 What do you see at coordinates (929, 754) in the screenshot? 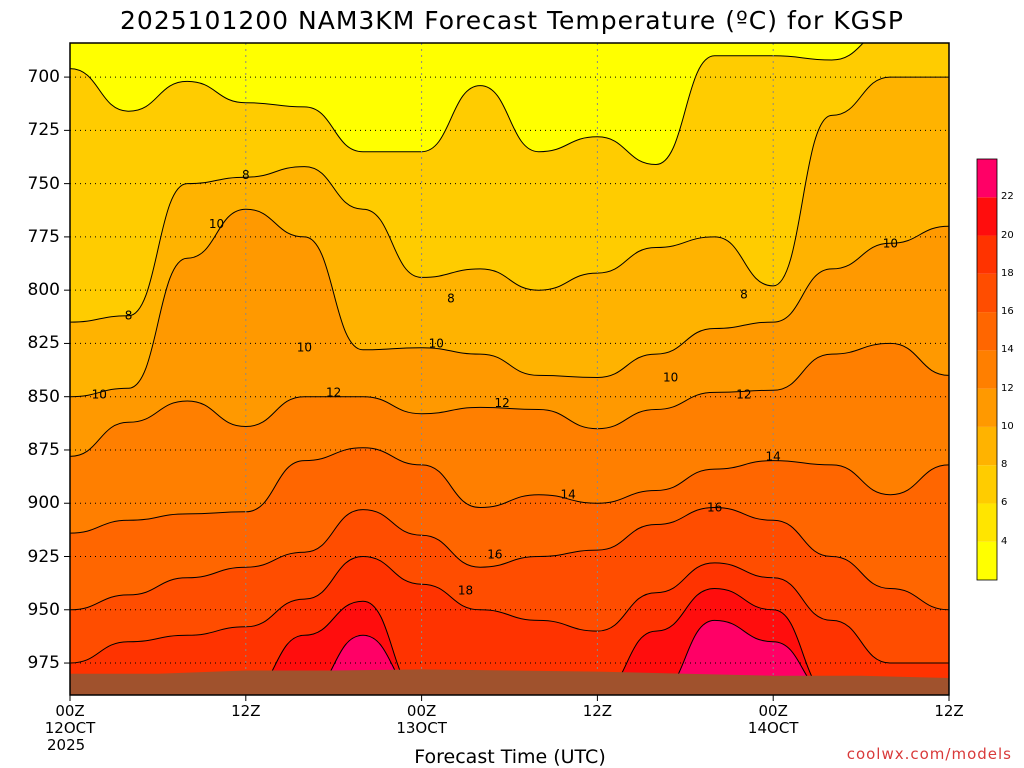
I see `source-credit: coolwx.com/models` at bounding box center [929, 754].